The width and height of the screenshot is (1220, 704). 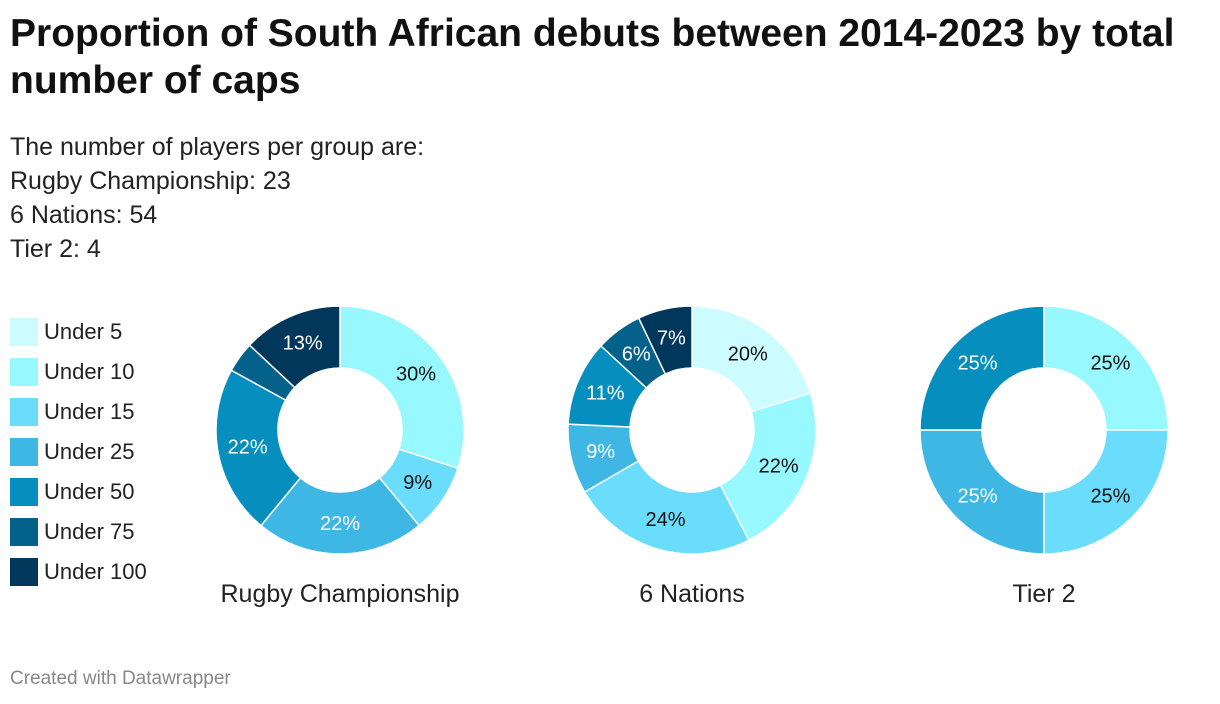 What do you see at coordinates (89, 451) in the screenshot?
I see `legend-label: Under 25` at bounding box center [89, 451].